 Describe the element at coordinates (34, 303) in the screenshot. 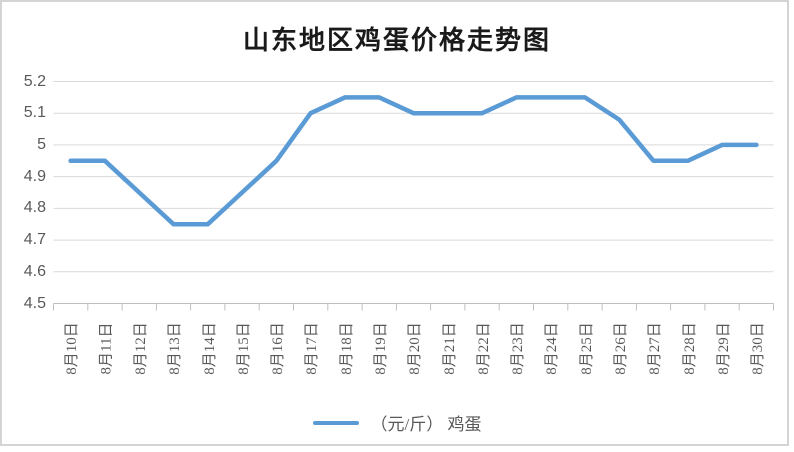

I see `y-axis-label: 4.5` at that location.